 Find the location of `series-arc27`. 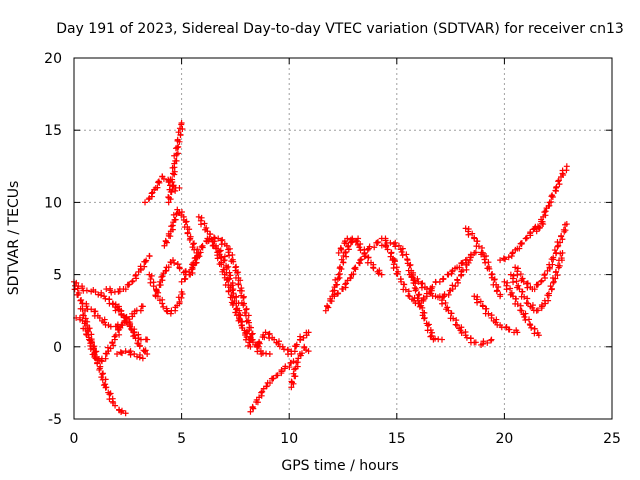

series-arc27 is located at coordinates (483, 262).